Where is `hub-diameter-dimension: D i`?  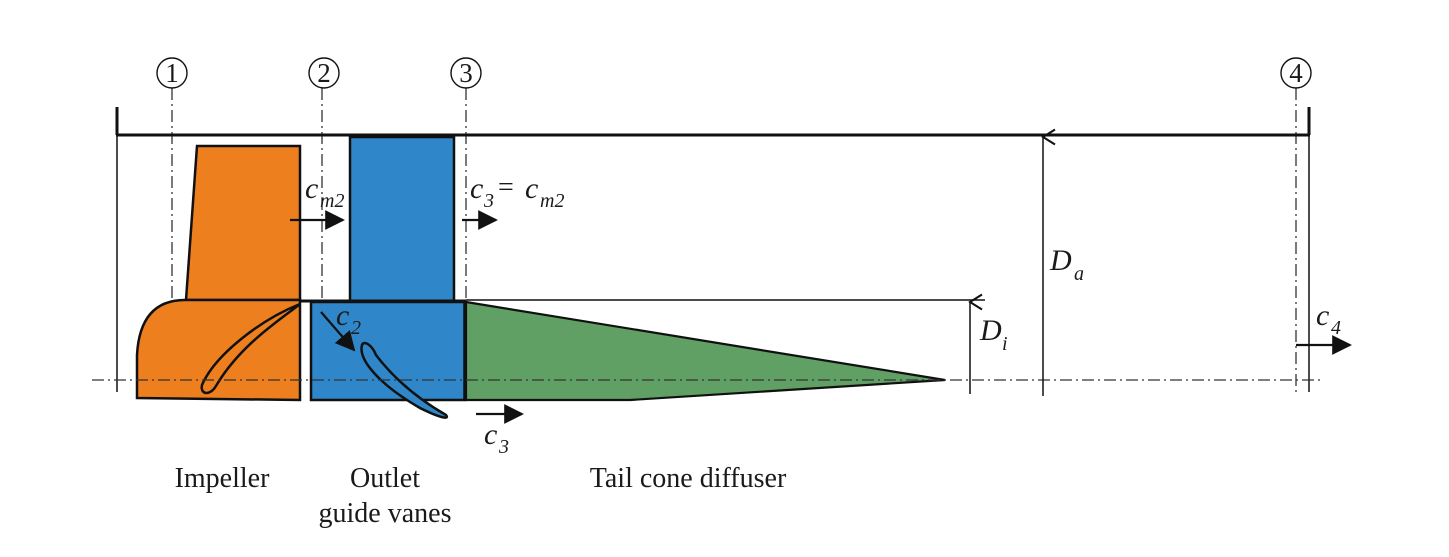
hub-diameter-dimension: D i is located at coordinates (737, 347).